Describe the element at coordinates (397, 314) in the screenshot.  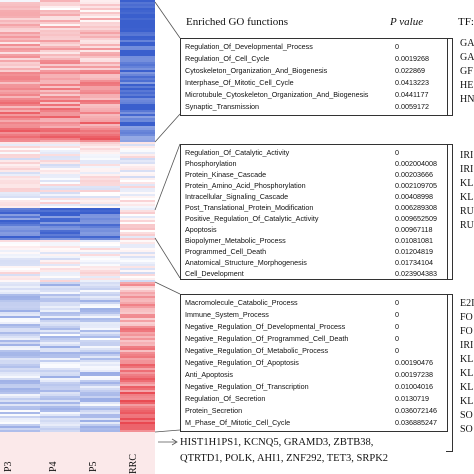
I see `go-pvalue: 0` at that location.